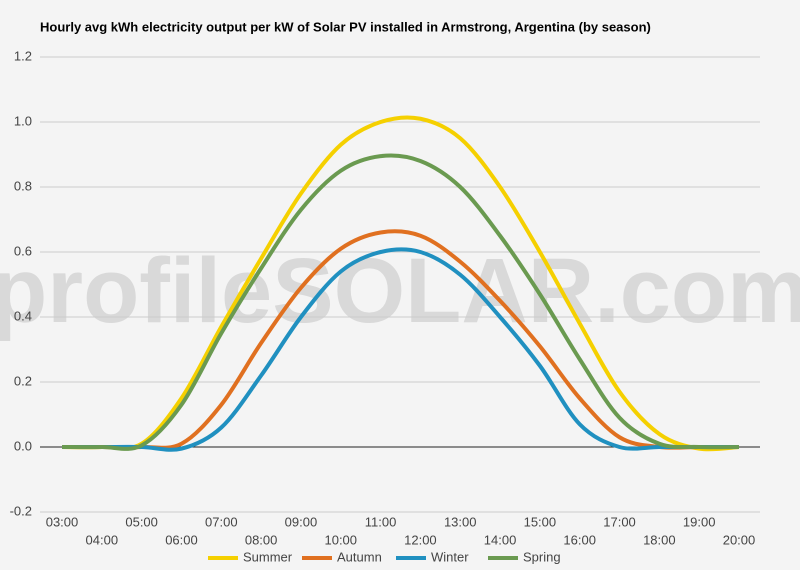 The width and height of the screenshot is (800, 570). I want to click on x-tick-label: 14:00, so click(500, 539).